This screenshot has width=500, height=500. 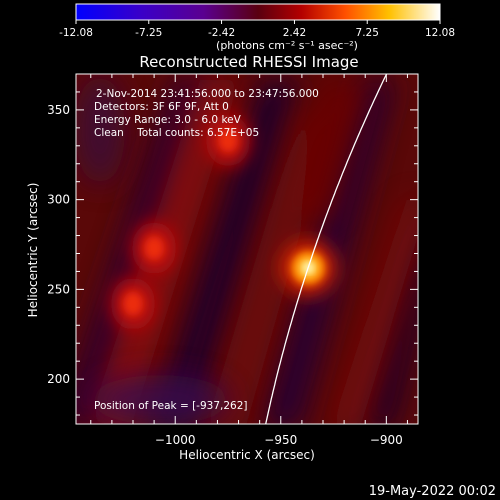 What do you see at coordinates (440, 33) in the screenshot?
I see `colorbar-tick-label: 12.08` at bounding box center [440, 33].